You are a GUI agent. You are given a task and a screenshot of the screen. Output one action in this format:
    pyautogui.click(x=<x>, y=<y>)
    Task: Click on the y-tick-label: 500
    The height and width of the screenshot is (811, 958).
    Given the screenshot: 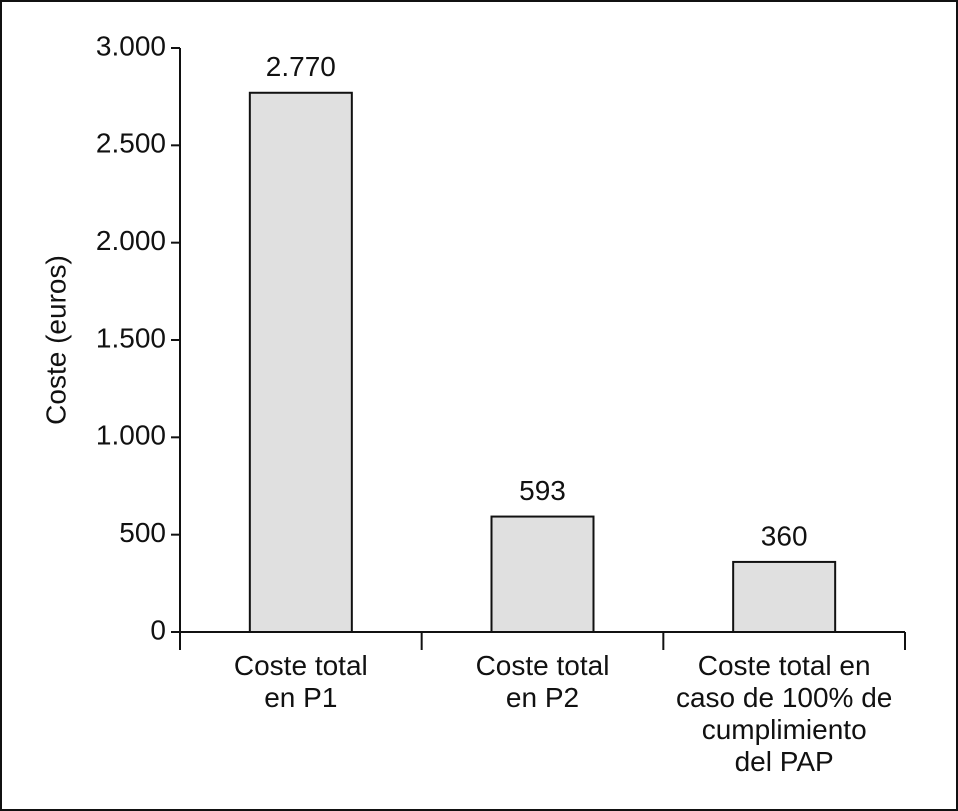 What is the action you would take?
    pyautogui.click(x=142, y=532)
    